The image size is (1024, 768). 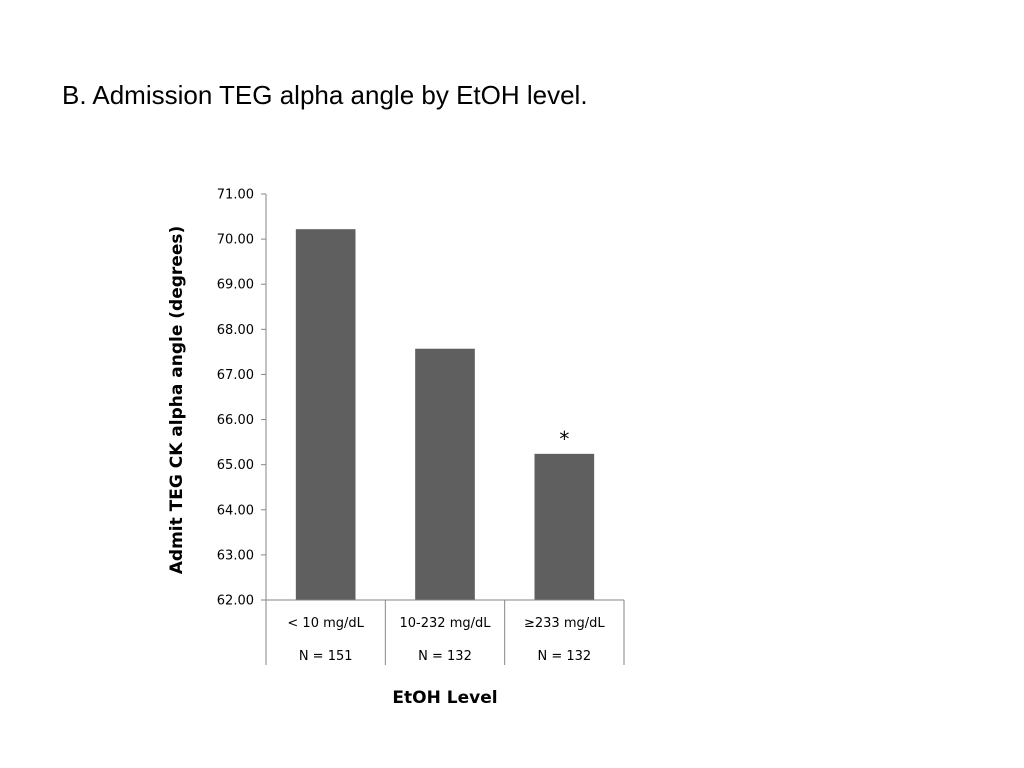 What do you see at coordinates (235, 330) in the screenshot?
I see `y-tick-label: 68.00` at bounding box center [235, 330].